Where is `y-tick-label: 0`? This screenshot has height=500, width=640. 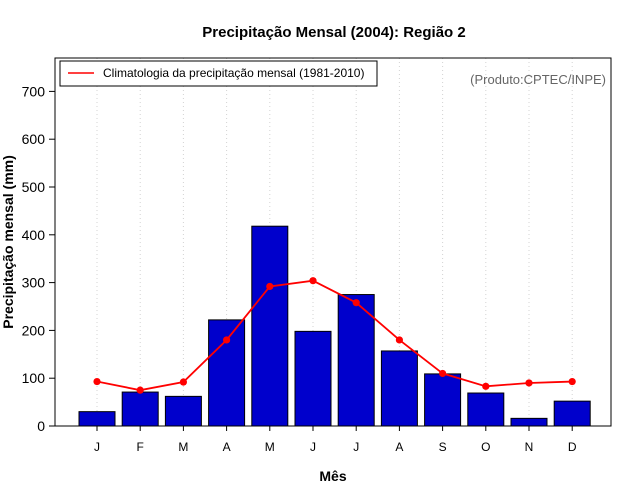 y-tick-label: 0 is located at coordinates (41, 426).